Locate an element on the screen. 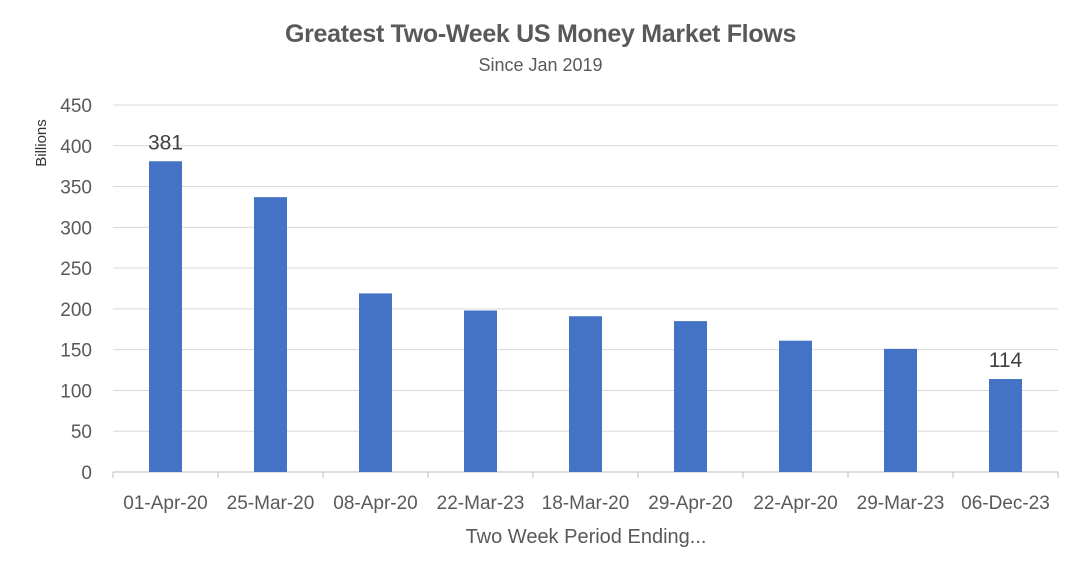 This screenshot has width=1081, height=577. data-label: 381 is located at coordinates (165, 142).